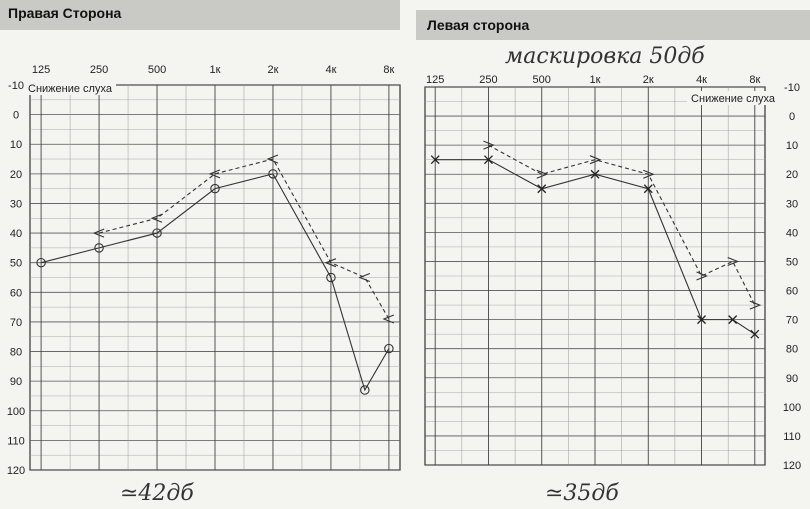 The image size is (810, 509). What do you see at coordinates (605, 56) in the screenshot?
I see `handwritten-masking-note: маскировка 50дб` at bounding box center [605, 56].